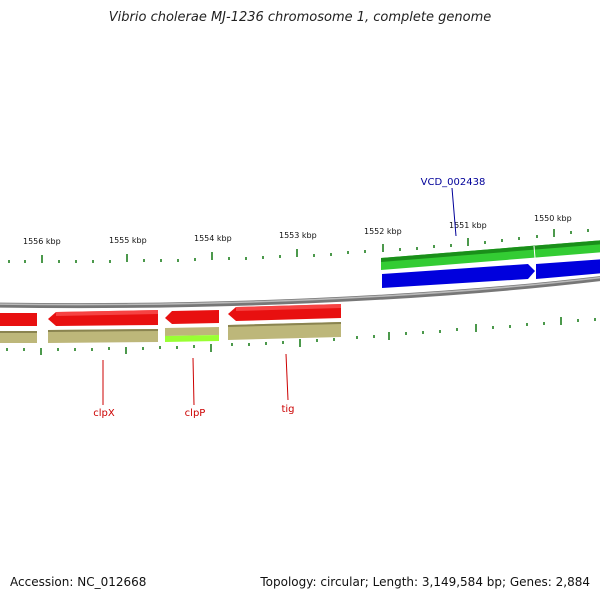  Describe the element at coordinates (192, 338) in the screenshot. I see `highlight-cds-bar` at that location.